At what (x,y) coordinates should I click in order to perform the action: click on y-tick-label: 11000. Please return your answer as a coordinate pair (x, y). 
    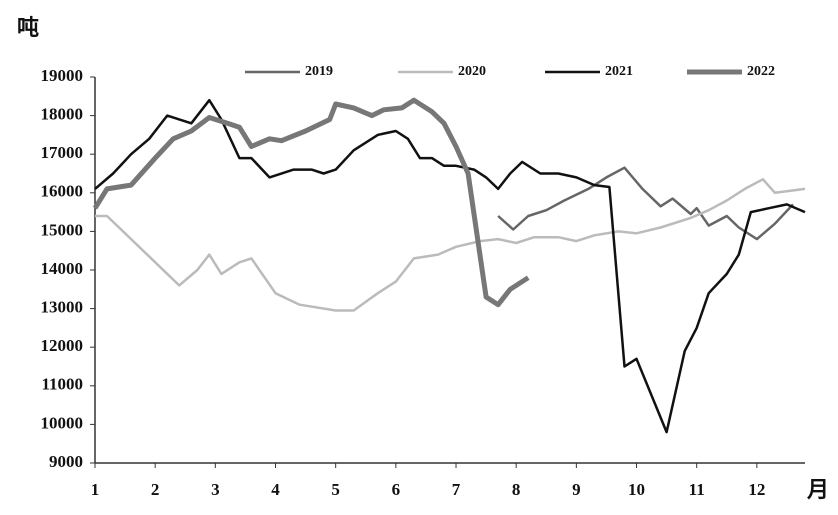
    Looking at the image, I should click on (62, 384).